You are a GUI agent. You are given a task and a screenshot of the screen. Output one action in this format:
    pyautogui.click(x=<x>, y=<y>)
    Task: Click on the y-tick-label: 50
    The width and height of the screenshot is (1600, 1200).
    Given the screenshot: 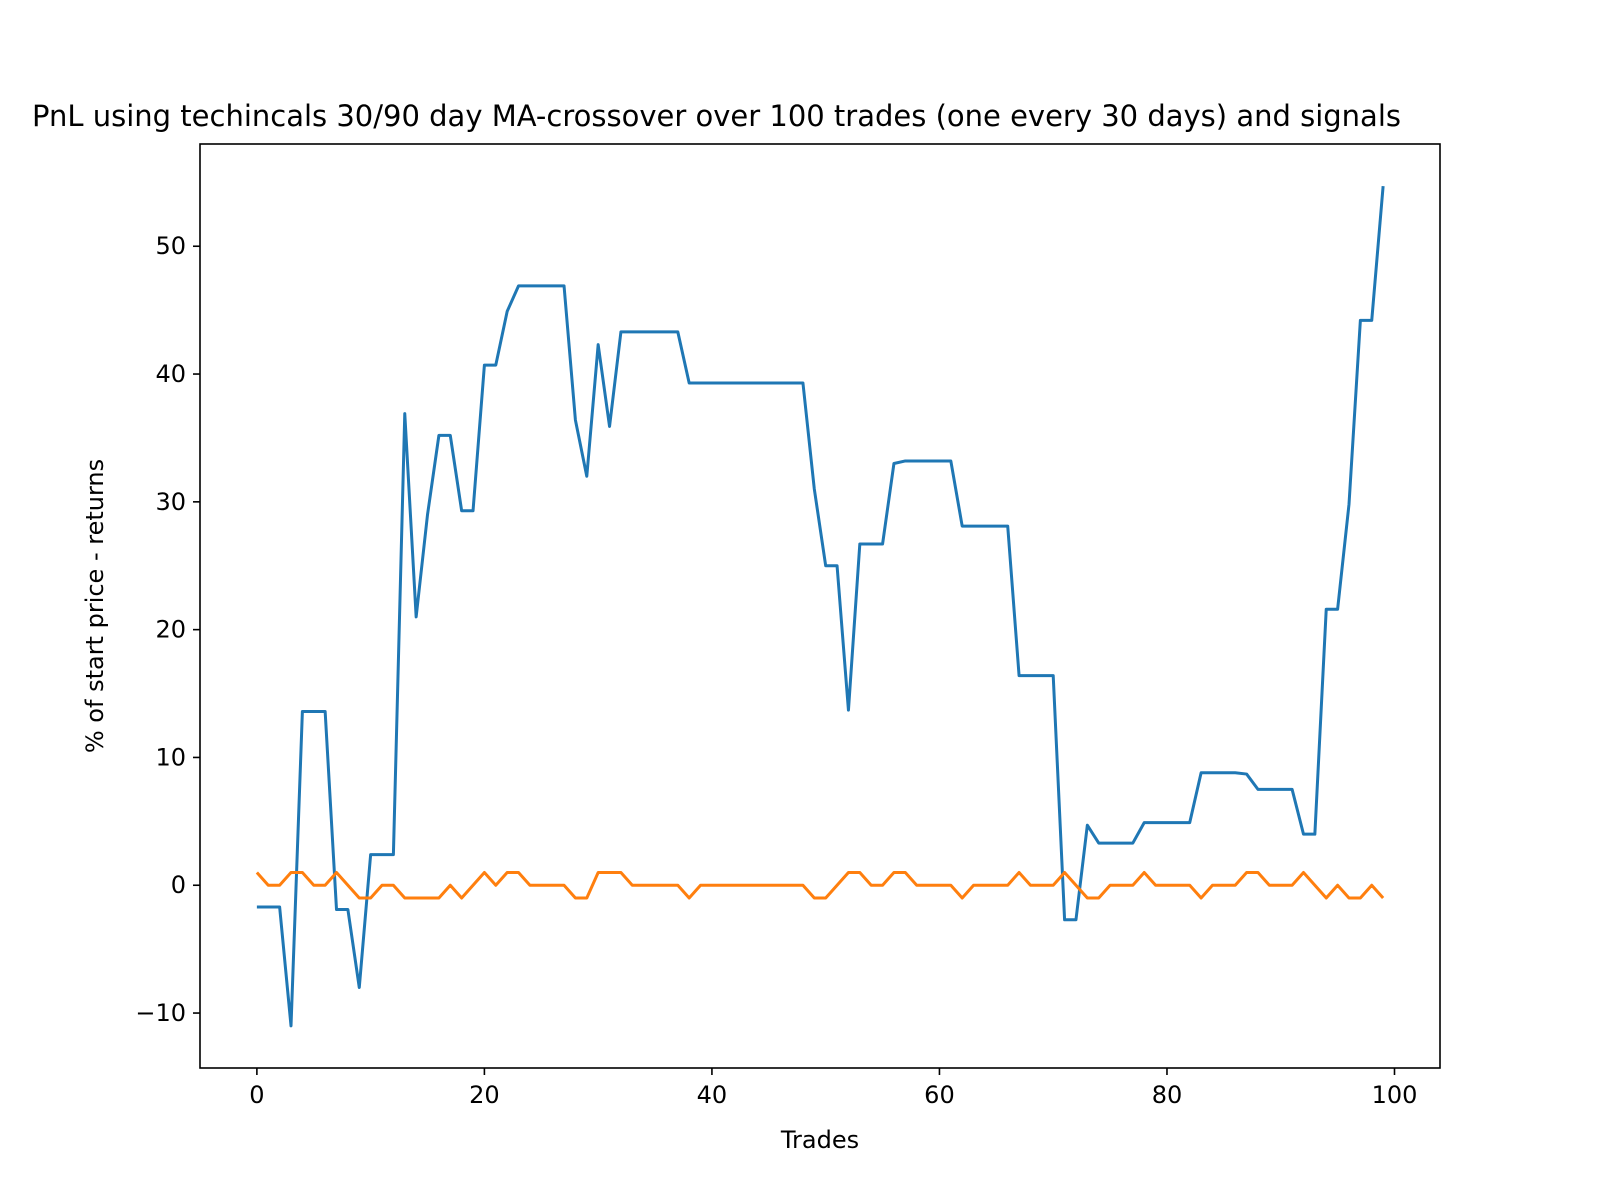 What is the action you would take?
    pyautogui.click(x=170, y=246)
    